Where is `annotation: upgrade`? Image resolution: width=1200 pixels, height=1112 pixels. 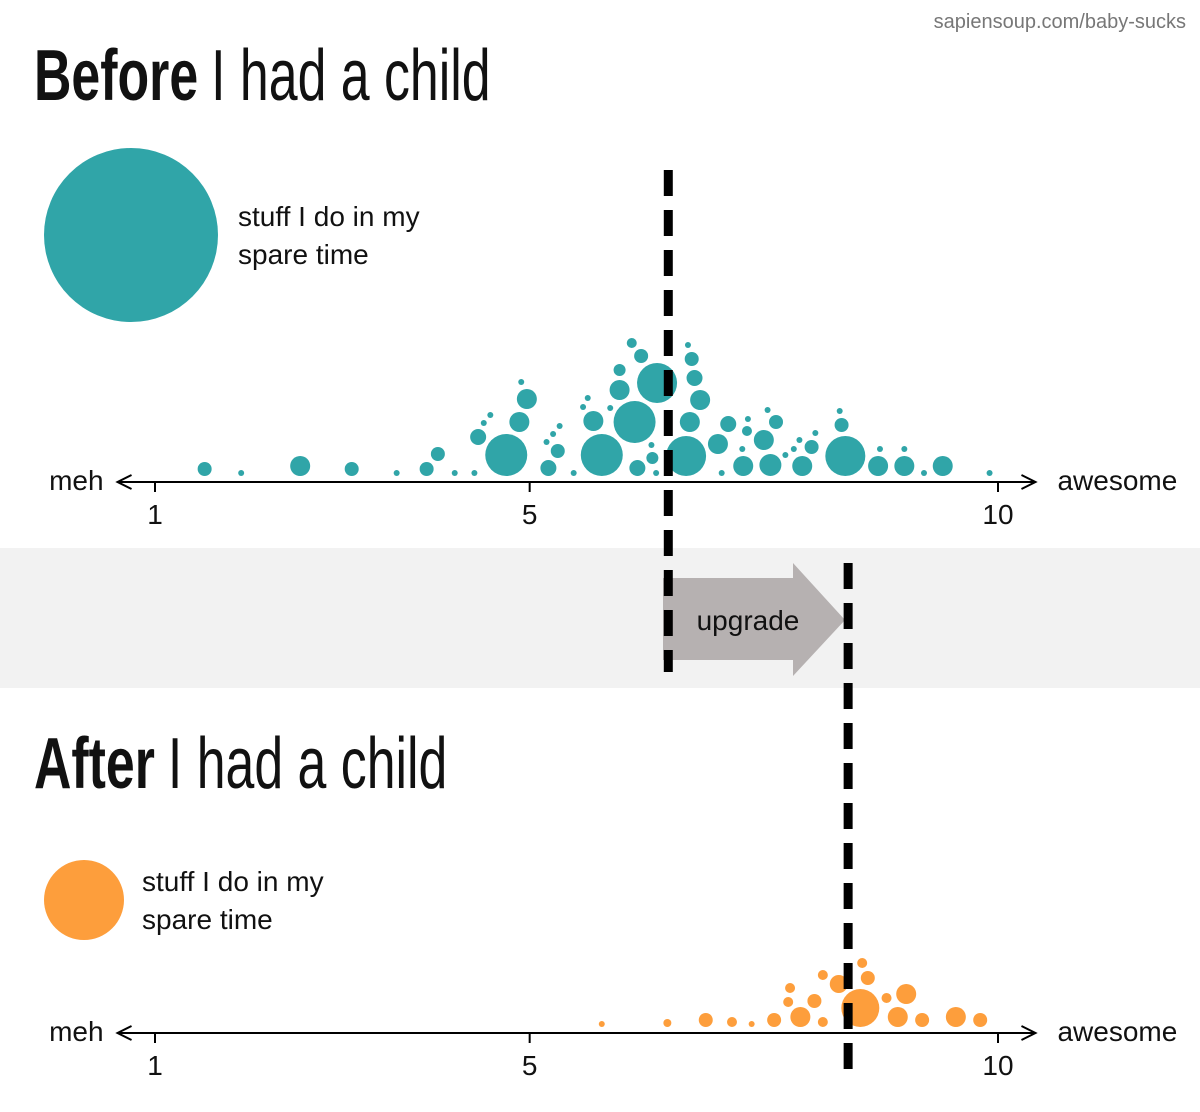 annotation: upgrade is located at coordinates (748, 620).